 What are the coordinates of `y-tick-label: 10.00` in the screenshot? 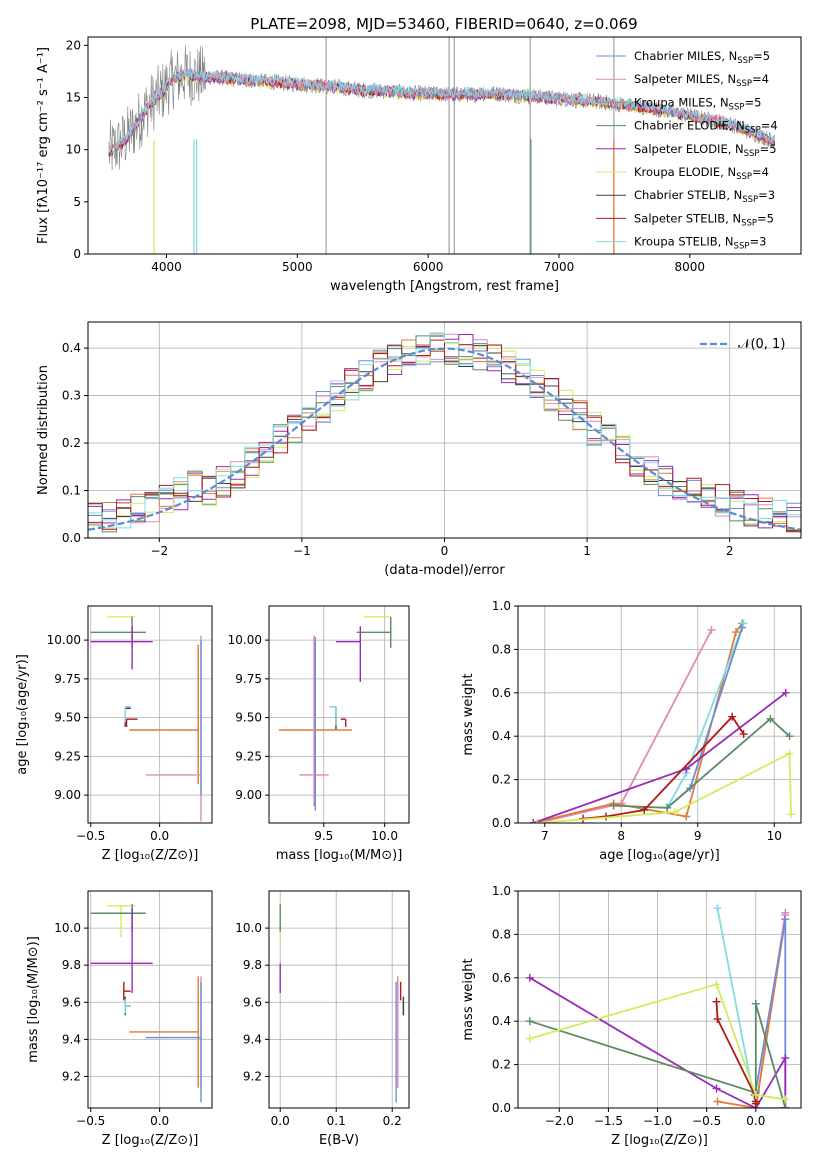 It's located at (245, 640).